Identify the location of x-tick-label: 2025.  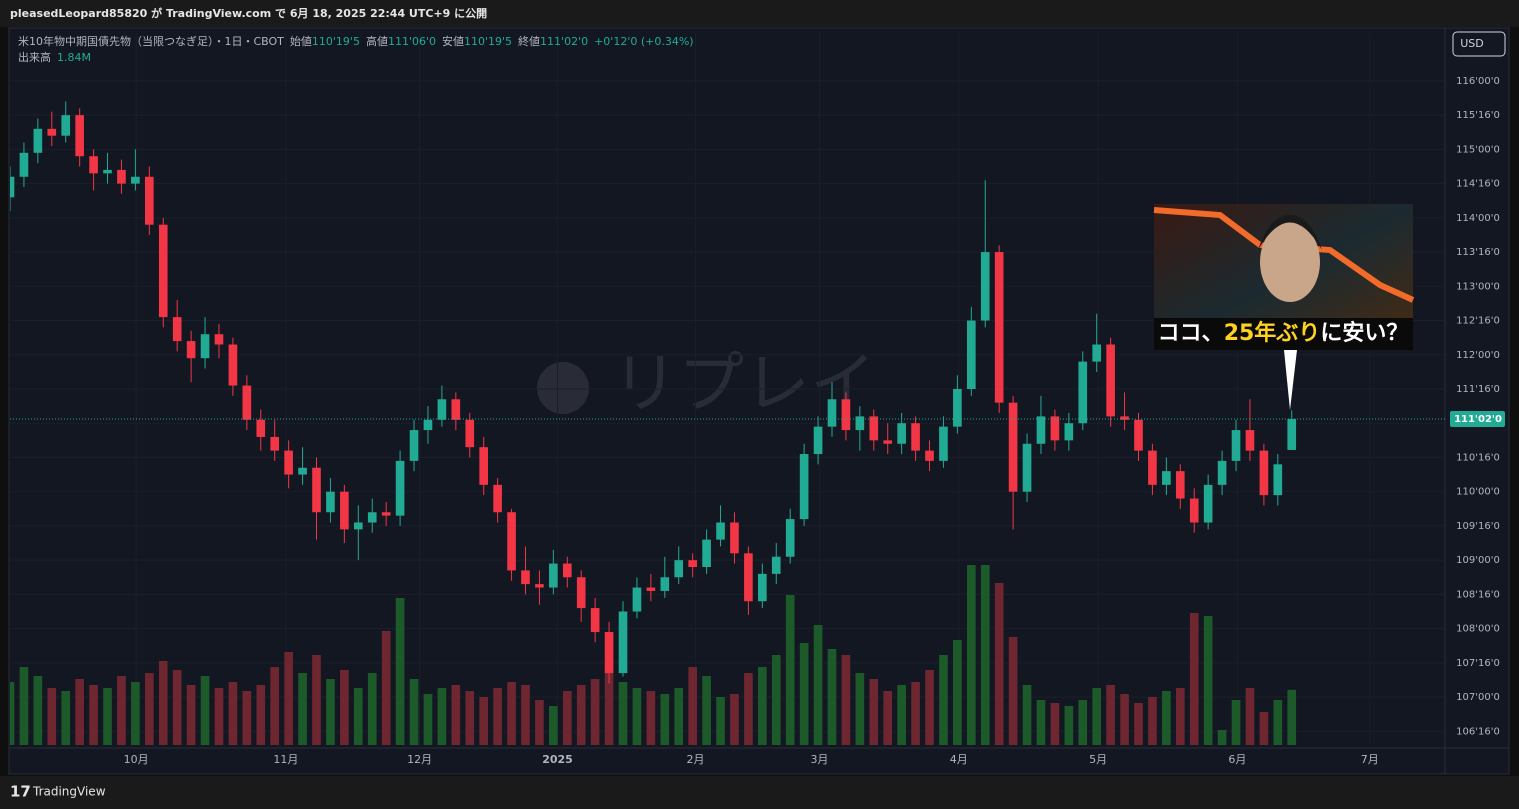
(557, 759).